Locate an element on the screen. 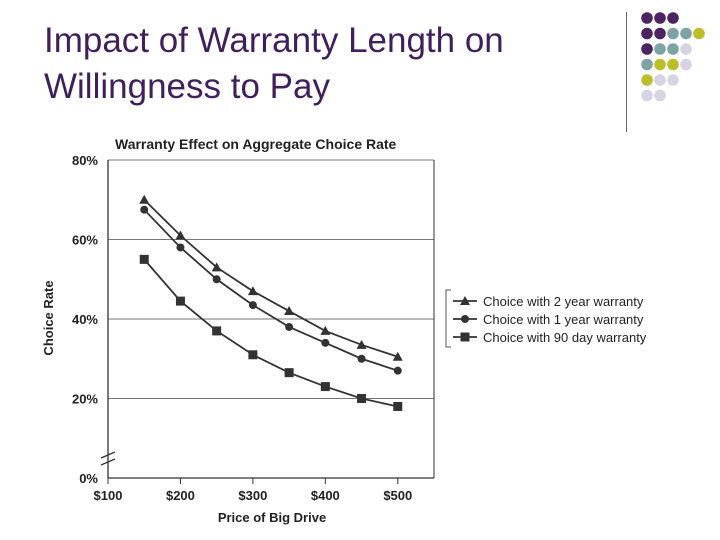 The width and height of the screenshot is (720, 540). y-tick-label: 60% is located at coordinates (85, 240).